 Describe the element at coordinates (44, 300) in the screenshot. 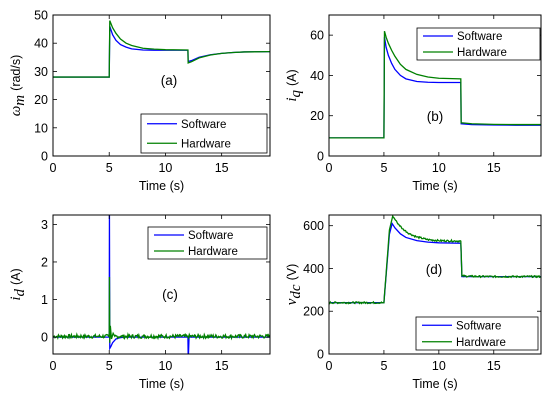

I see `y-tick-label: 1` at that location.